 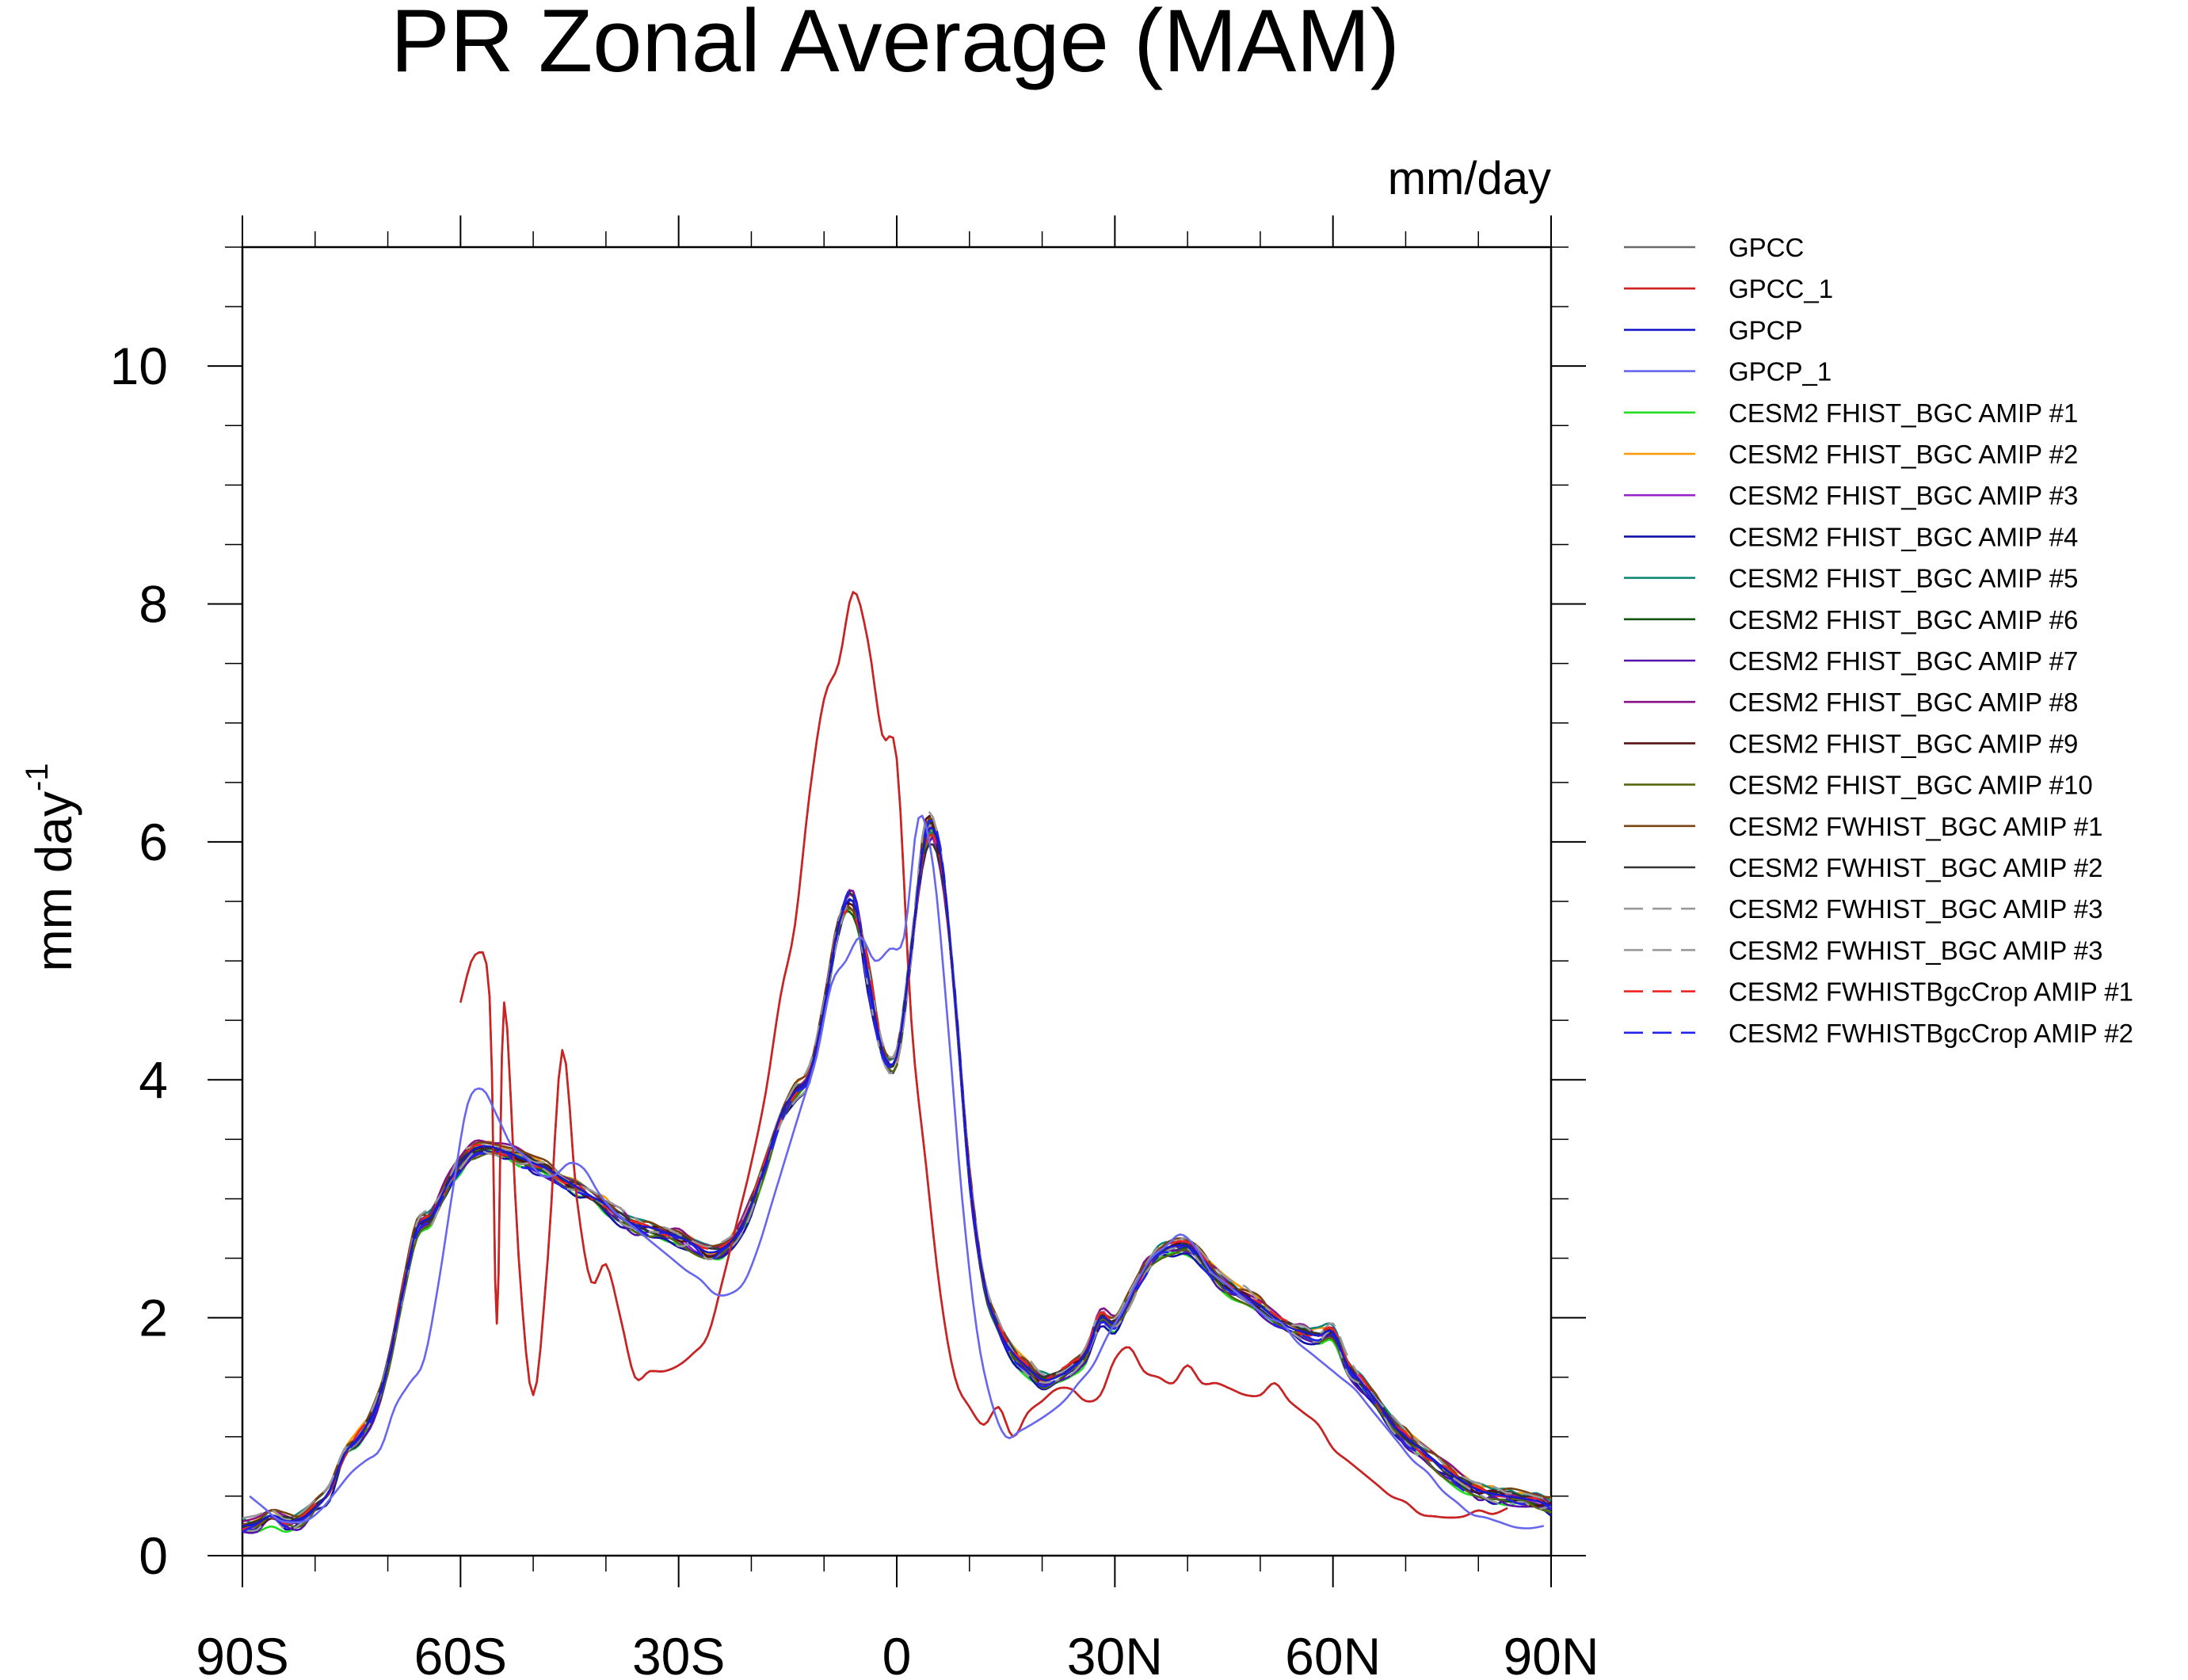 I want to click on legend-label-7: CESM2 FHIST_BGC AMIP #4, so click(x=1904, y=536).